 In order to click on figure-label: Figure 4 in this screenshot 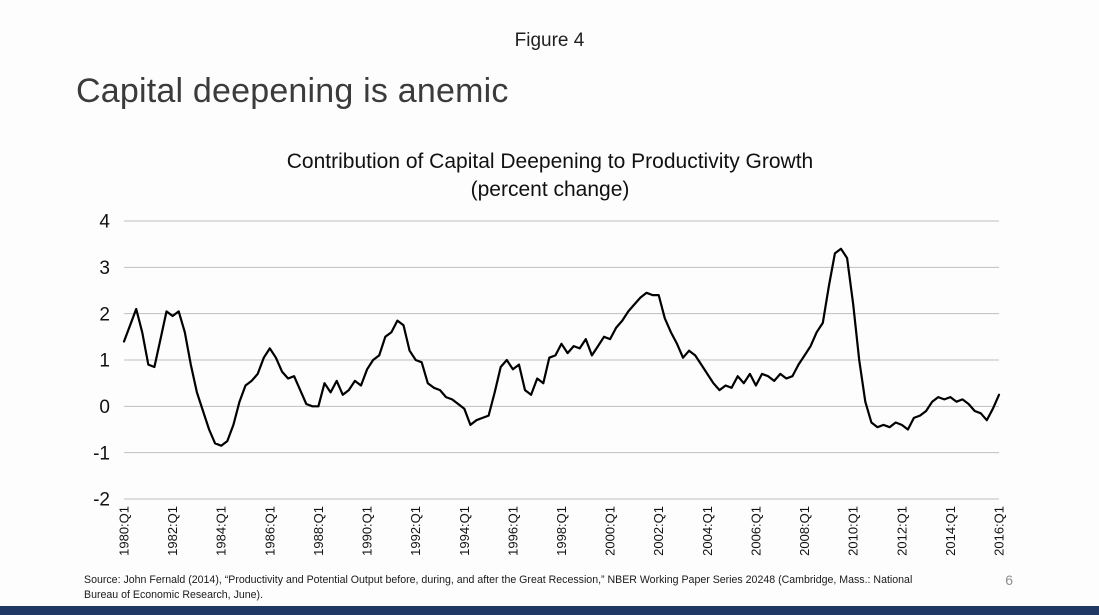, I will do `click(549, 40)`.